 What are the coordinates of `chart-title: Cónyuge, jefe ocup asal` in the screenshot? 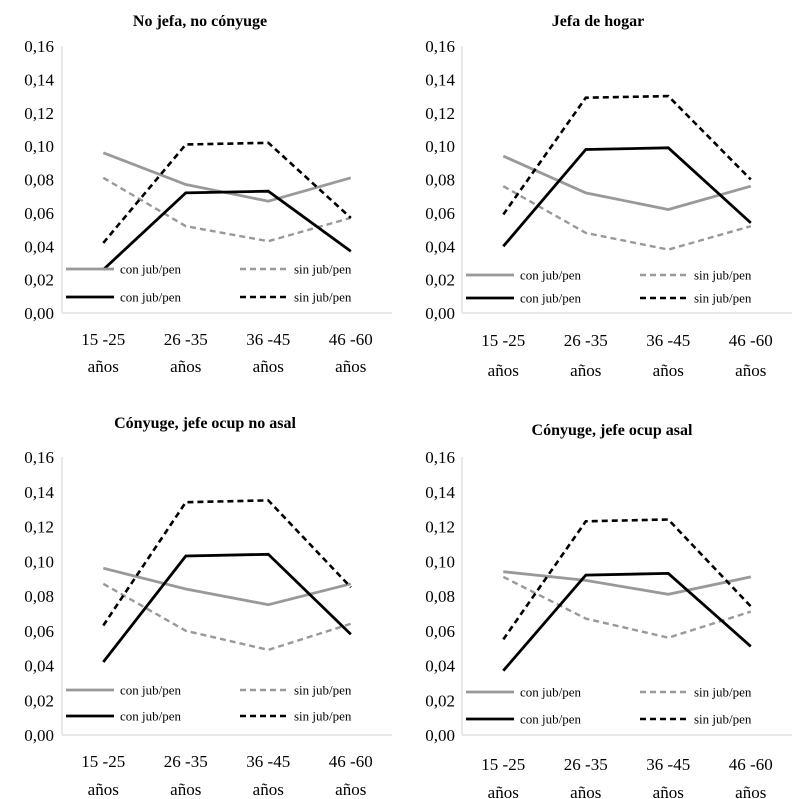 It's located at (612, 430).